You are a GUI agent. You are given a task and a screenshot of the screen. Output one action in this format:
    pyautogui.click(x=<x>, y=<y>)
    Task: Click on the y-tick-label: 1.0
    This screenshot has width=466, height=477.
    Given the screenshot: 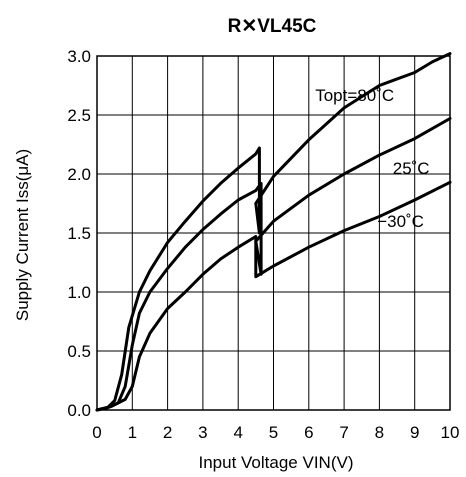 What is the action you would take?
    pyautogui.click(x=79, y=292)
    